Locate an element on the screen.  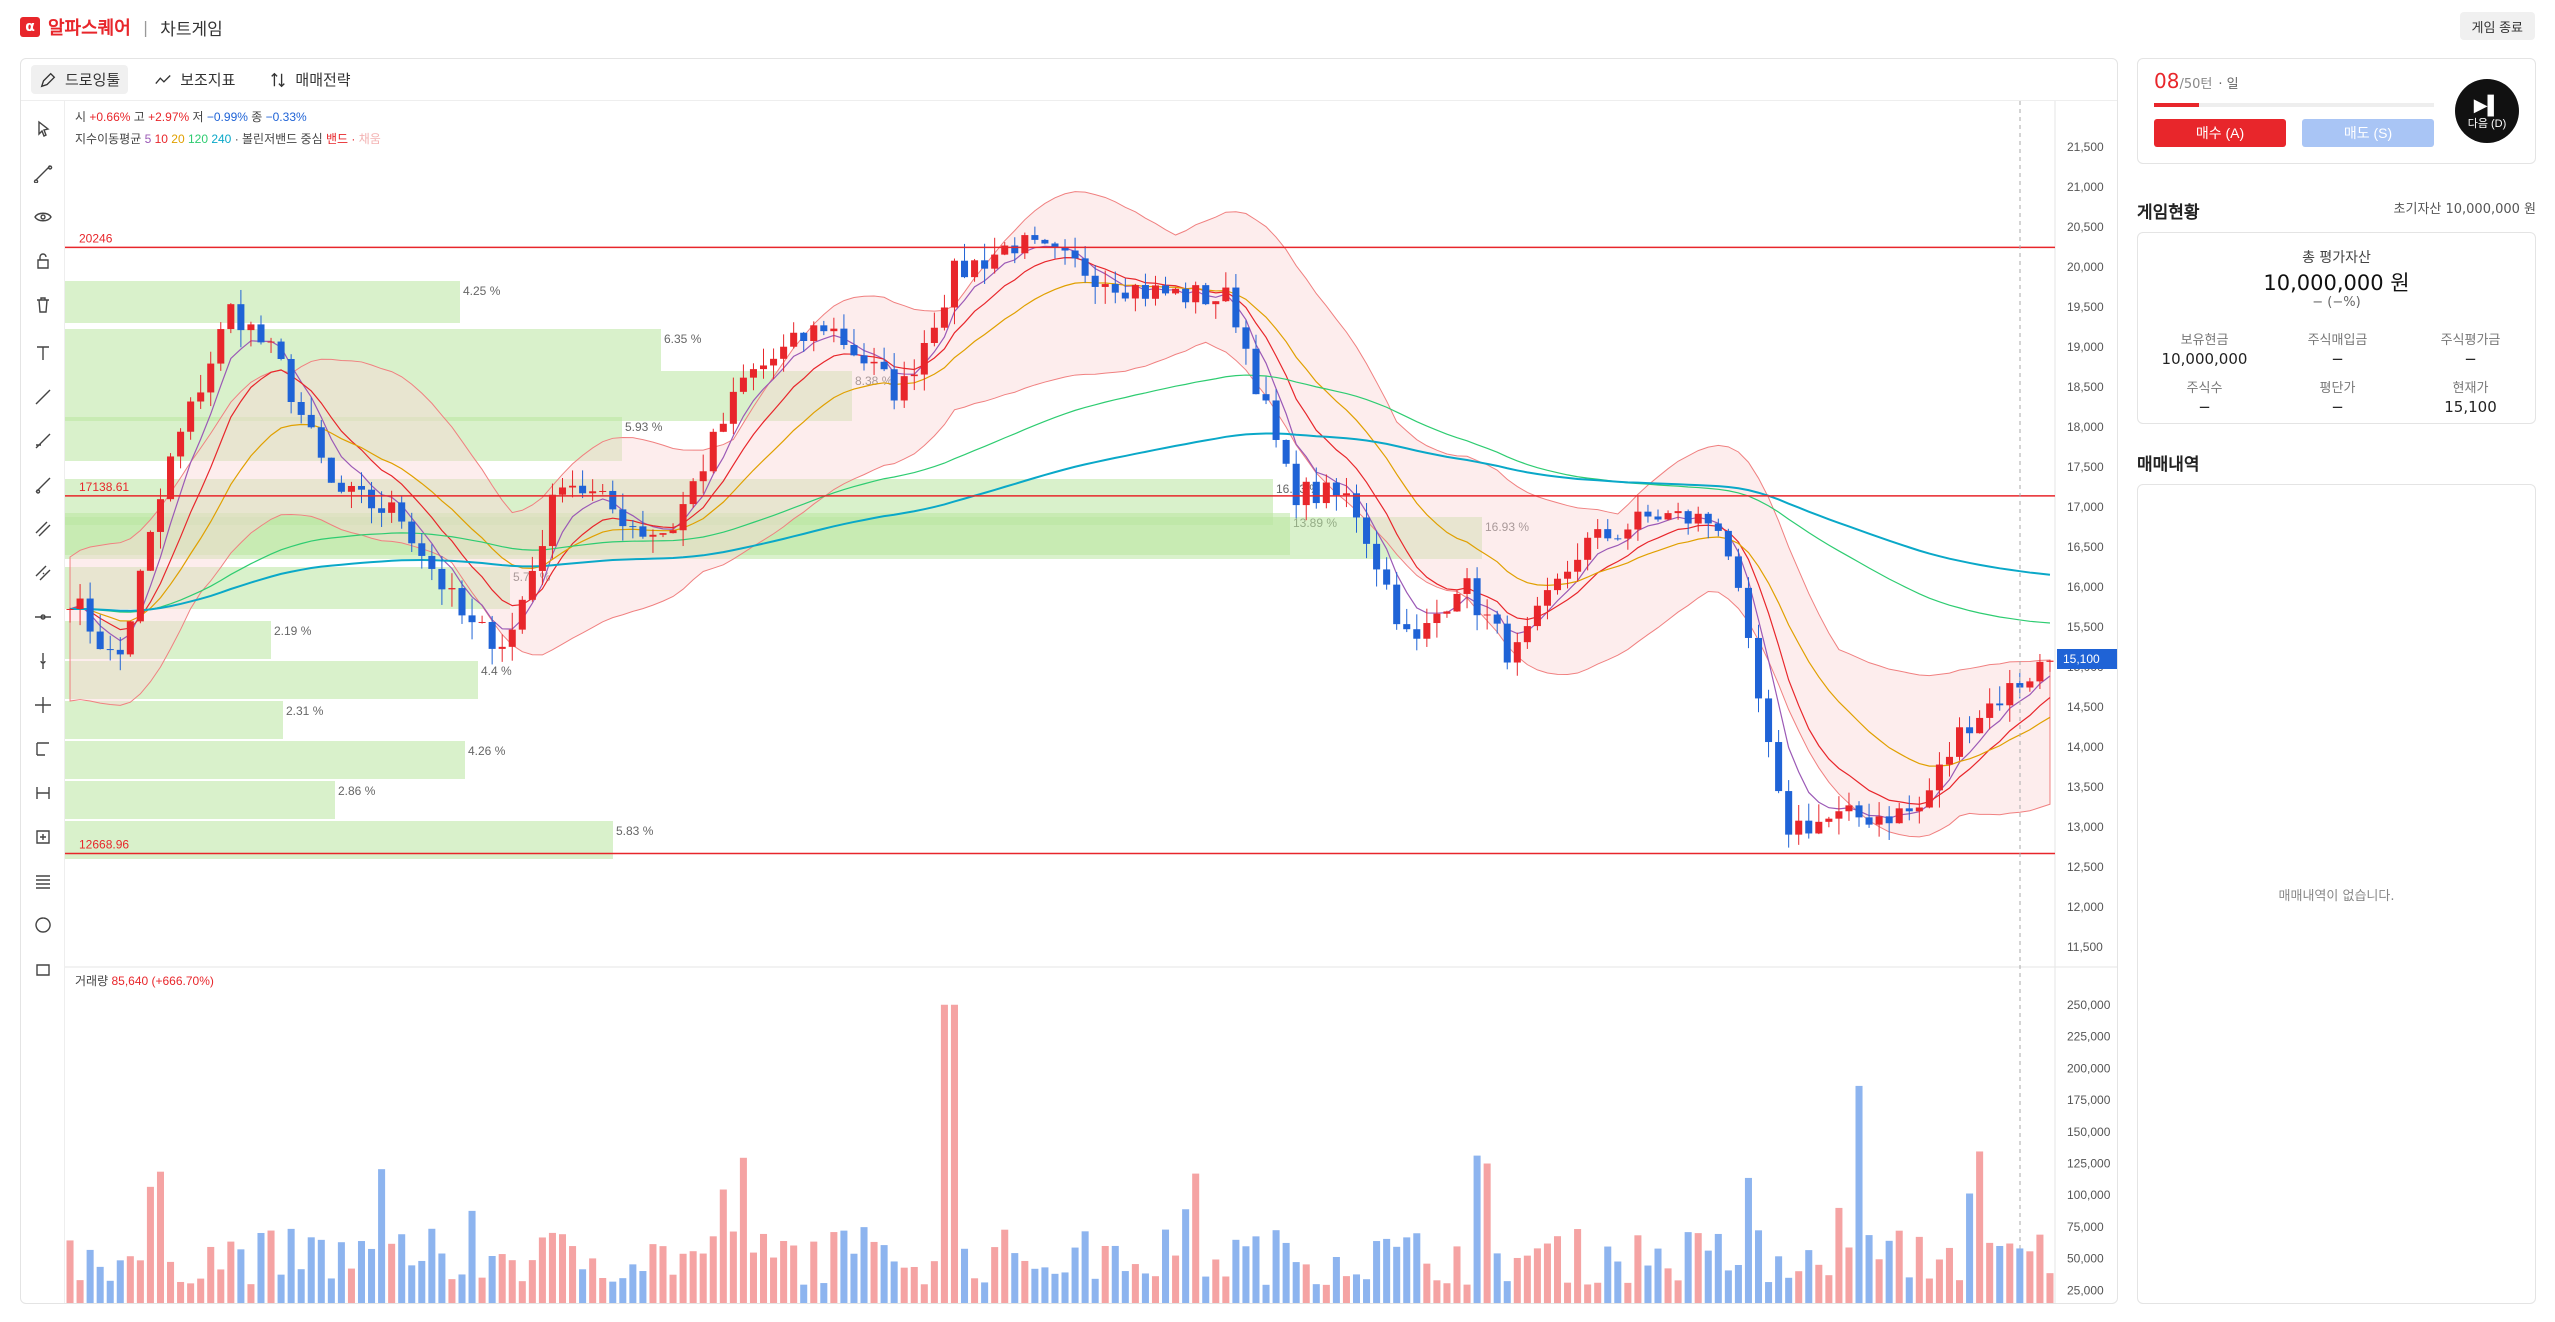
plus-box-icon is located at coordinates (43, 837).